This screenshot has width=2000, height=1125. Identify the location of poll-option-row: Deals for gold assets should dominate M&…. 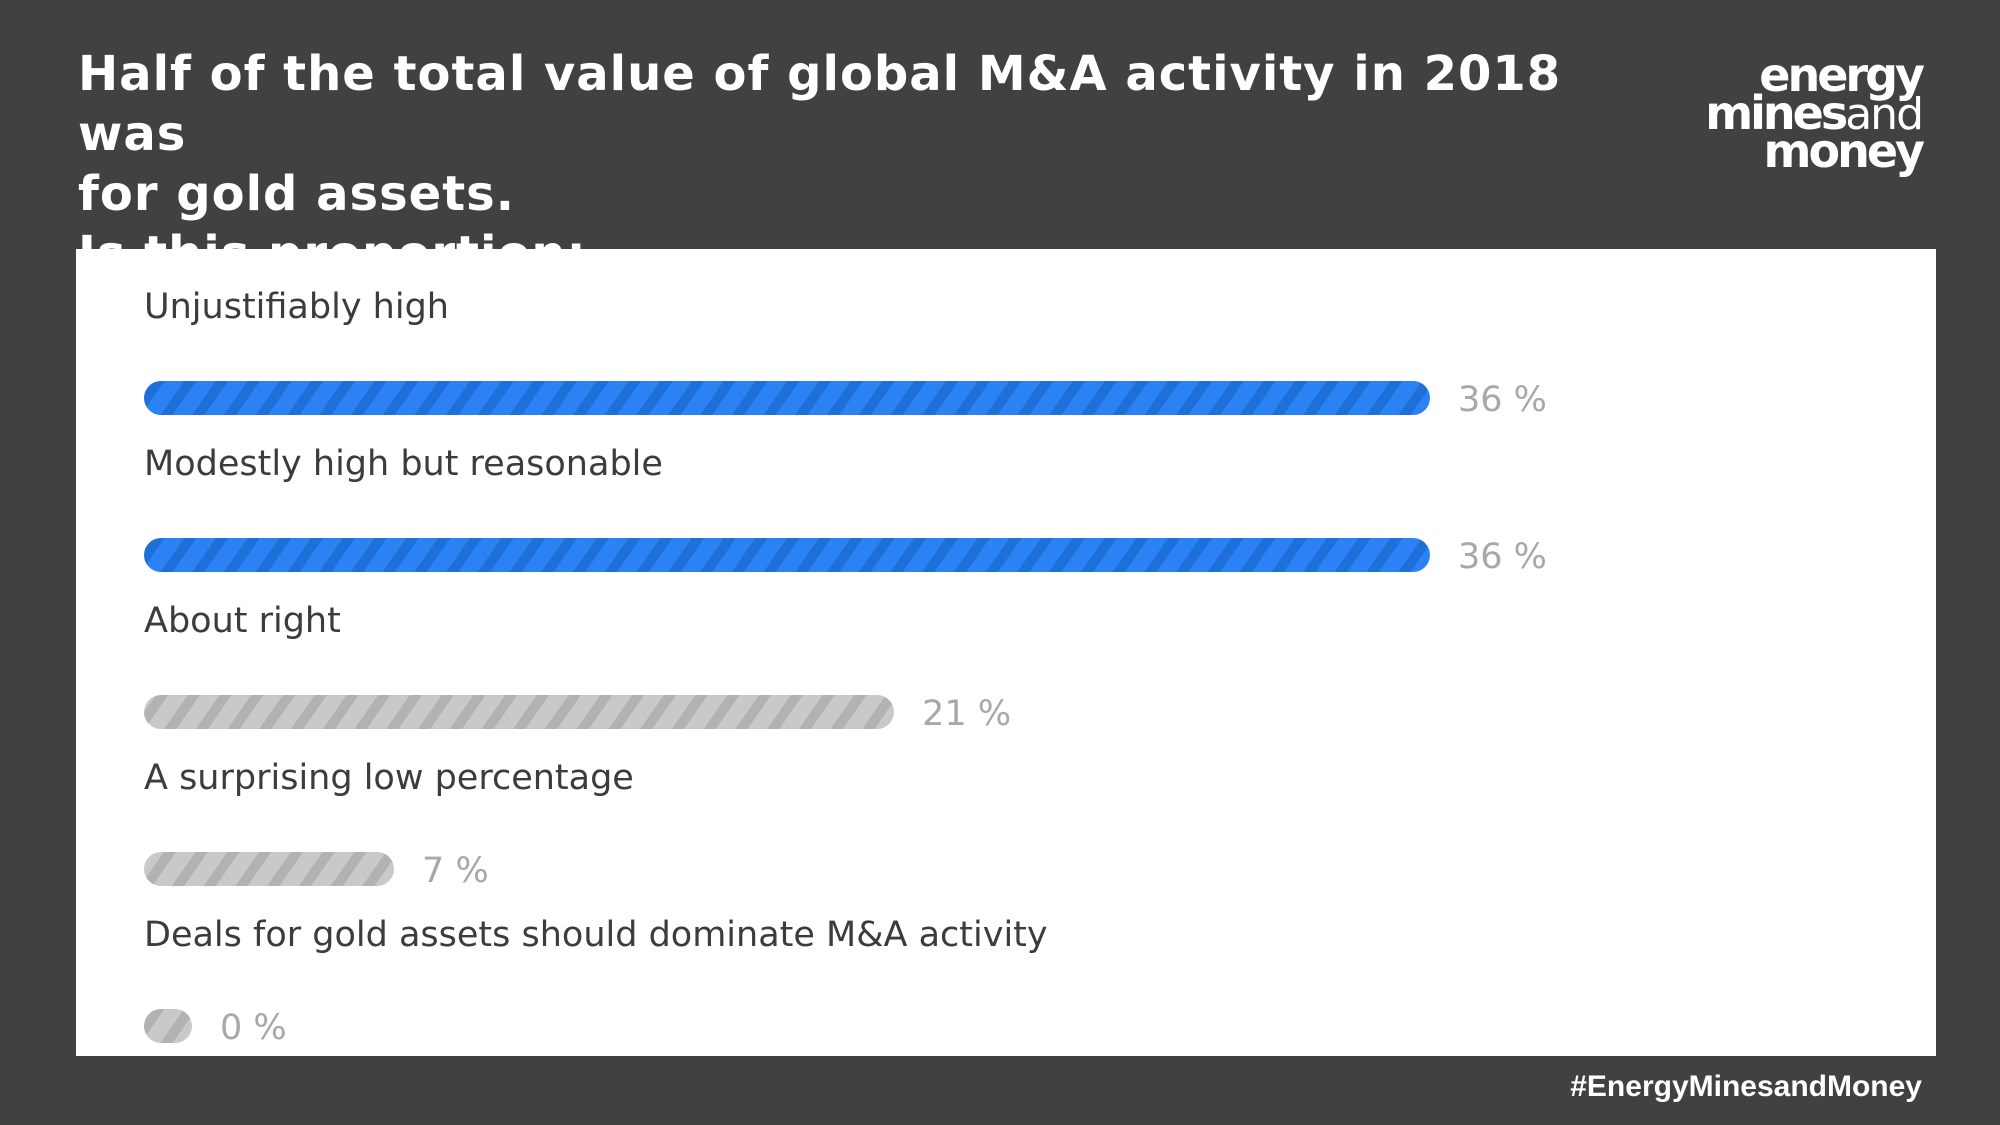
(994, 985).